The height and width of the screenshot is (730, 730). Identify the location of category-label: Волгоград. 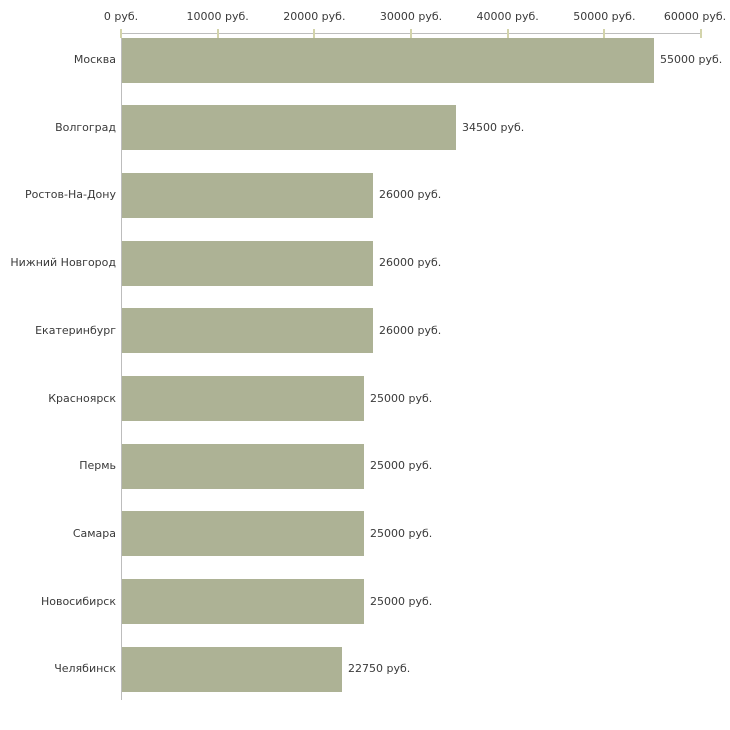
(85, 127).